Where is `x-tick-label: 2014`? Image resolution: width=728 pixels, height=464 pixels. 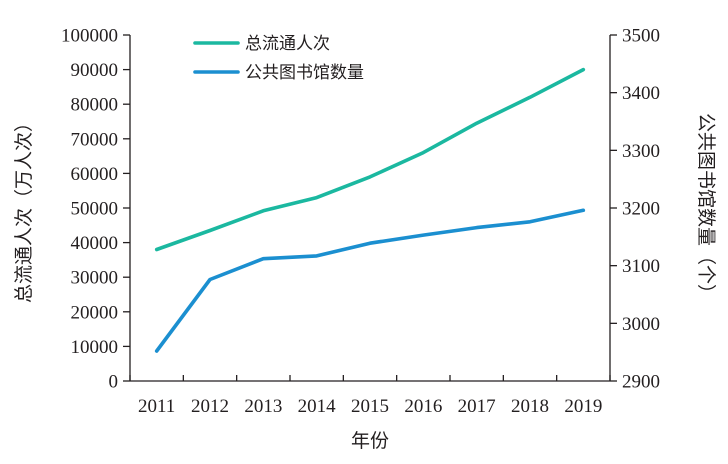
x-tick-label: 2014 is located at coordinates (317, 406).